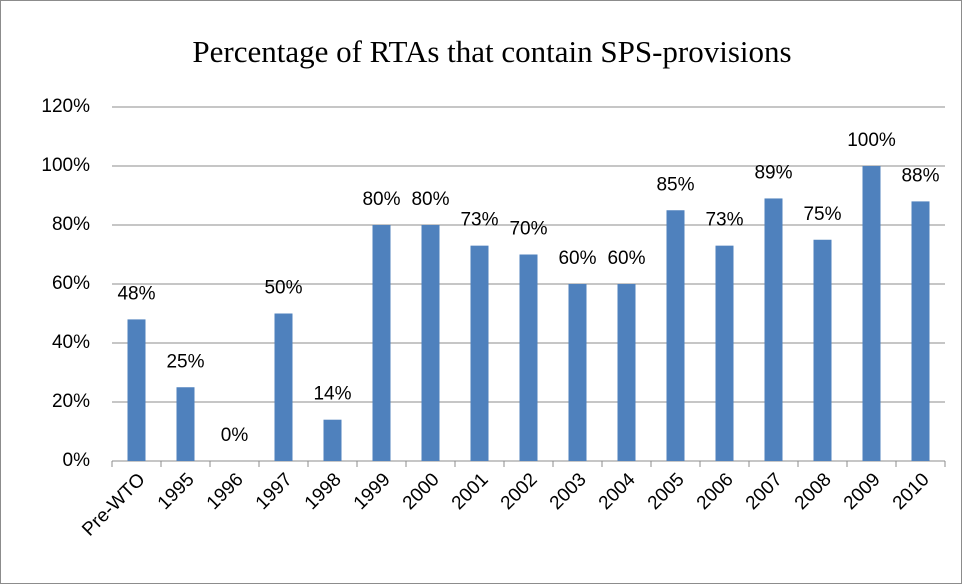 This screenshot has height=584, width=962. Describe the element at coordinates (920, 175) in the screenshot. I see `data-label: 88%` at that location.